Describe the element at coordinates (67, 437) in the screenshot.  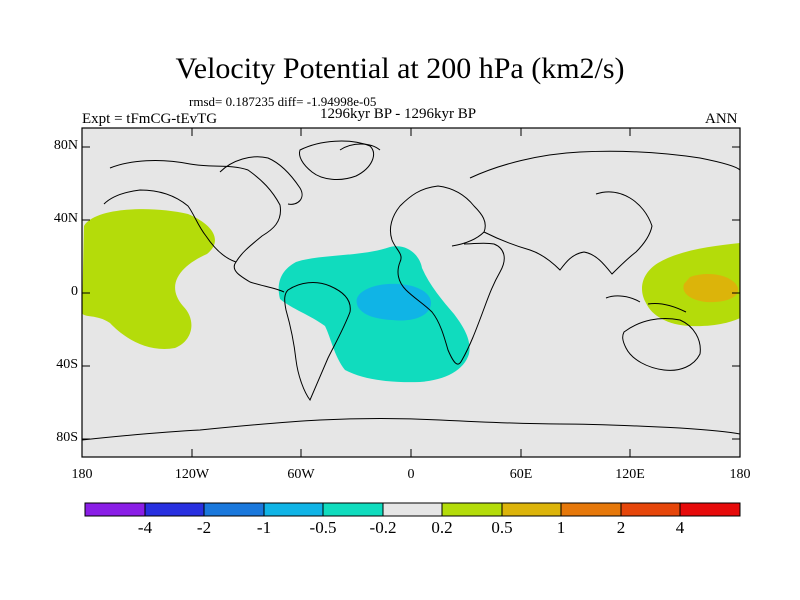
I see `y-tick-label: 80S` at that location.